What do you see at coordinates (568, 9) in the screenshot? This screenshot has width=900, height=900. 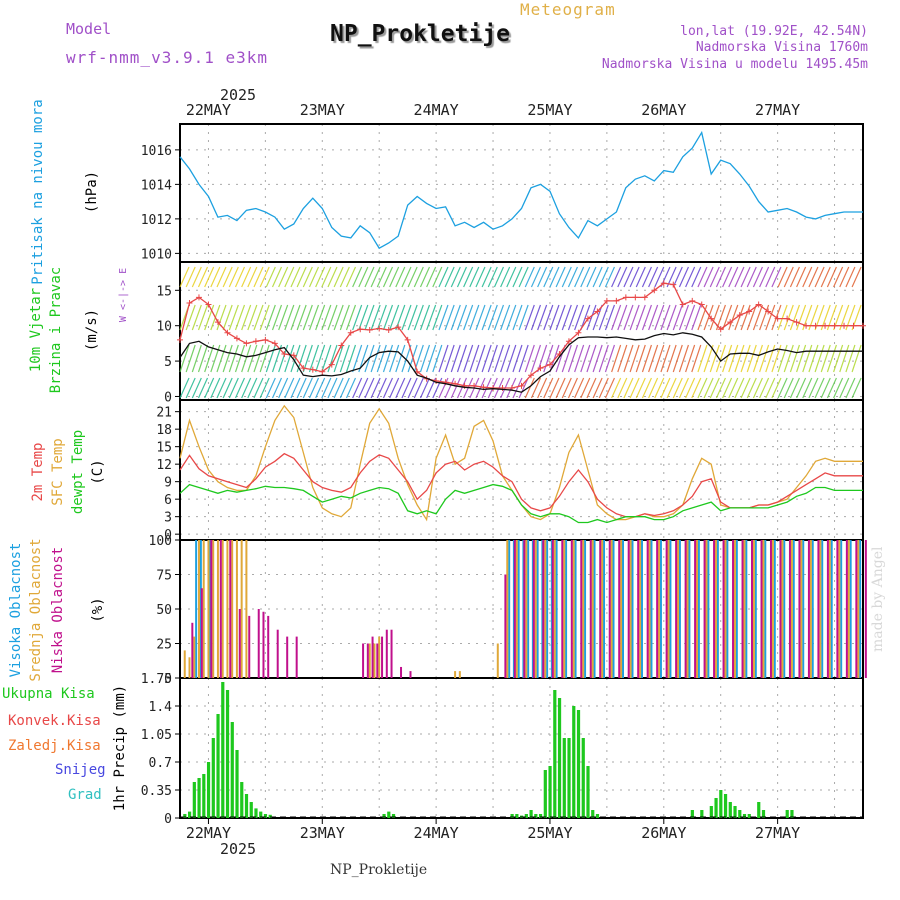 I see `meteogram-subtitle: Meteogram` at bounding box center [568, 9].